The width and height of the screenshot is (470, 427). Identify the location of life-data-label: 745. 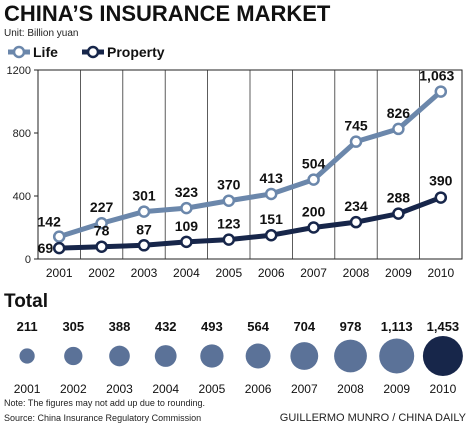
(356, 126).